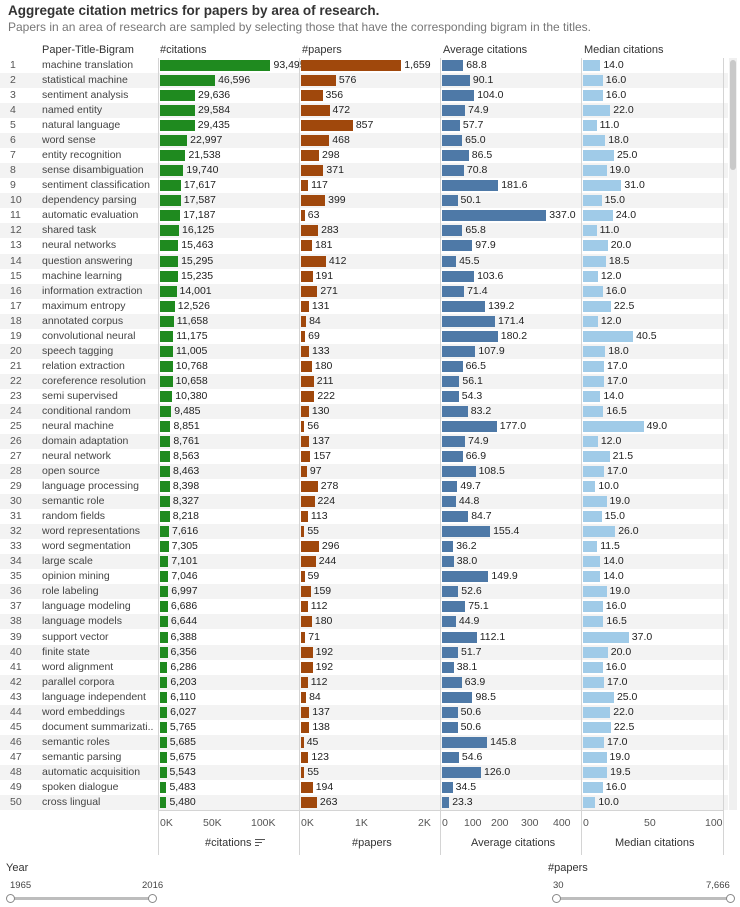 The height and width of the screenshot is (907, 740). I want to click on table-row: 8 sense disambiguation 19,740 371 70.8 19.0, so click(364, 171).